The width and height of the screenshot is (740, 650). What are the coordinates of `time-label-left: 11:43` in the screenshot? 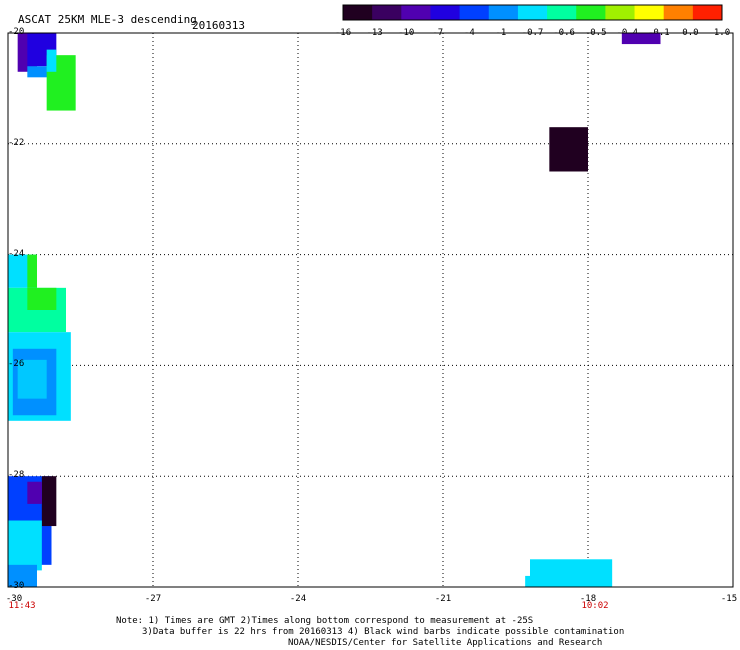 It's located at (22, 606).